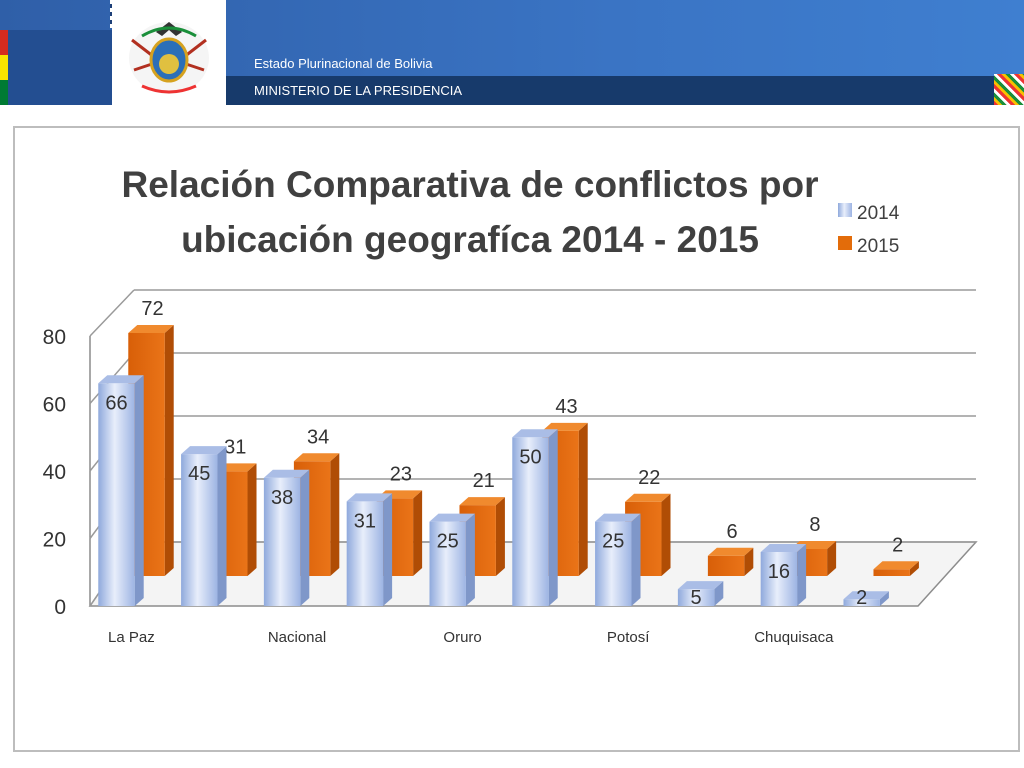  I want to click on x-tick-label: Nacional, so click(297, 637).